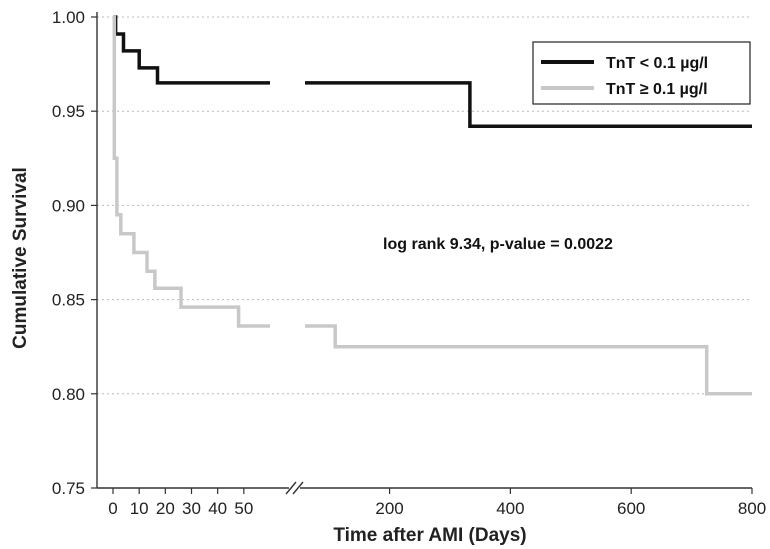  Describe the element at coordinates (112, 508) in the screenshot. I see `x-tick-label: 0` at that location.